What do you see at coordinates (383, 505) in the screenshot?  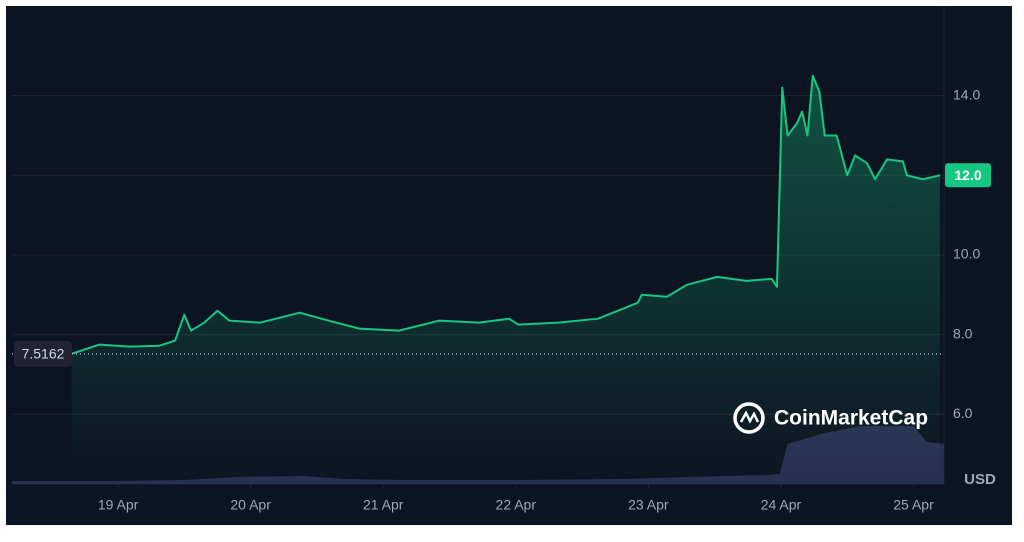 I see `x-tick-label: 21 Apr` at bounding box center [383, 505].